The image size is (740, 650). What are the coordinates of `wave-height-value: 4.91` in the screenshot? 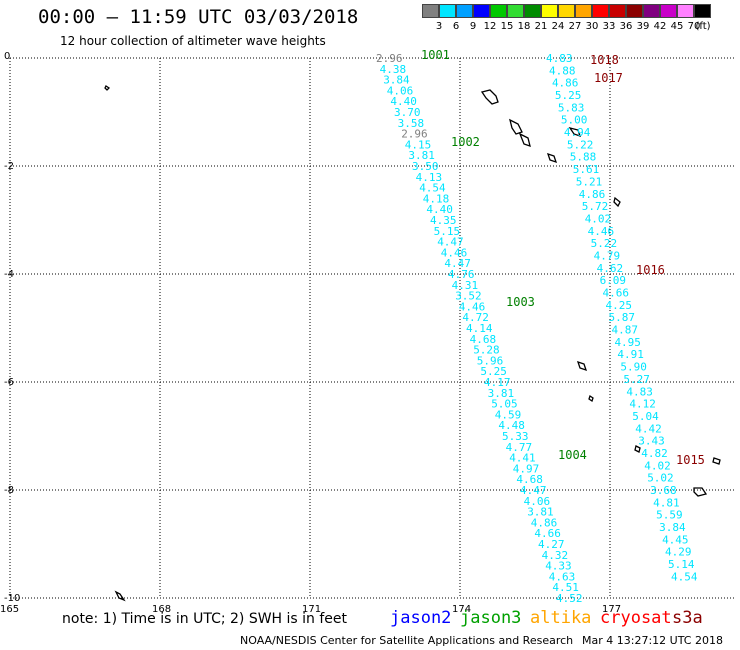 It's located at (630, 354).